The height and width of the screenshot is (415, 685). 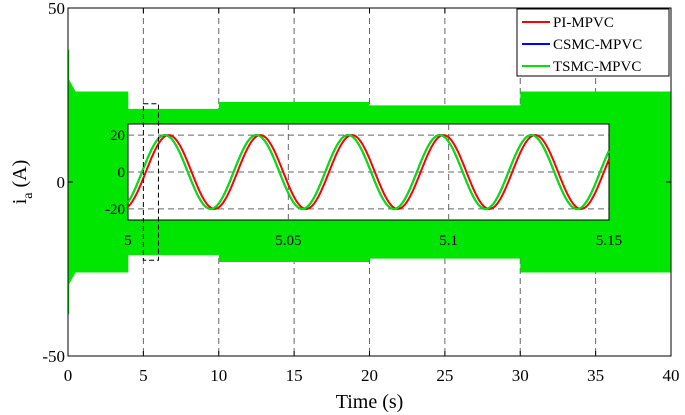 I want to click on x-tick-label: 20, so click(x=369, y=375).